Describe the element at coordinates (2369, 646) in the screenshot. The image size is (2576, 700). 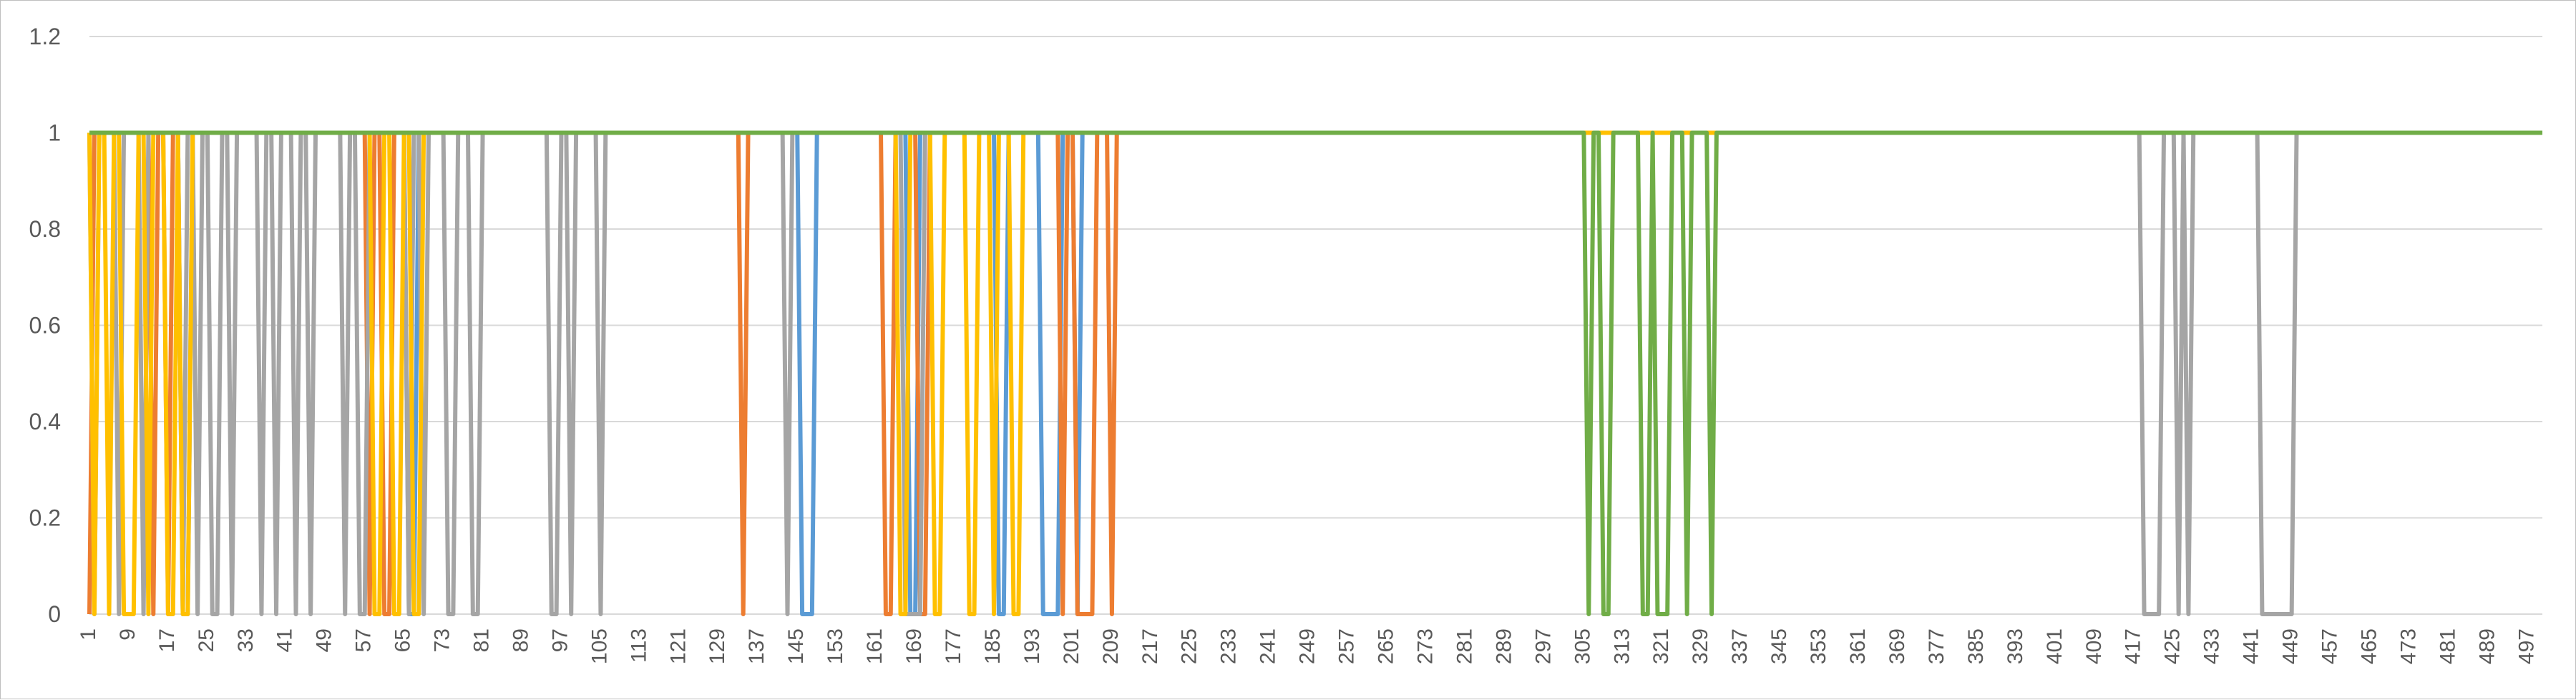
I see `x-tick-label: 465` at that location.